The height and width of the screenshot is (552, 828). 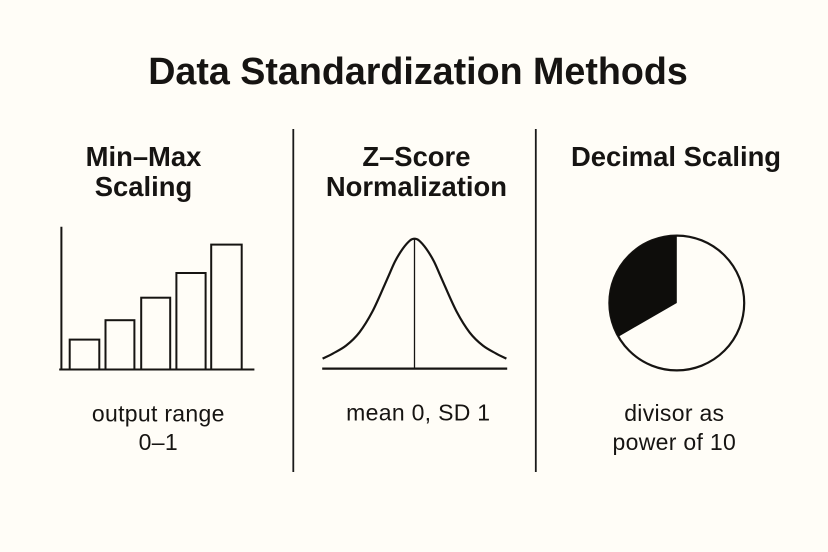 What do you see at coordinates (158, 442) in the screenshot?
I see `svg-text: 0–1` at bounding box center [158, 442].